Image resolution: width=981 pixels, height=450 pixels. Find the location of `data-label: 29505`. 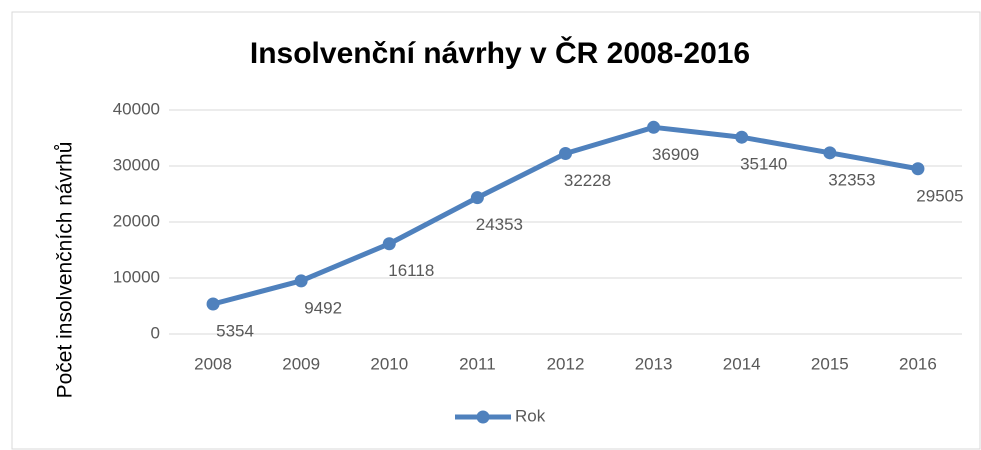

data-label: 29505 is located at coordinates (939, 195).